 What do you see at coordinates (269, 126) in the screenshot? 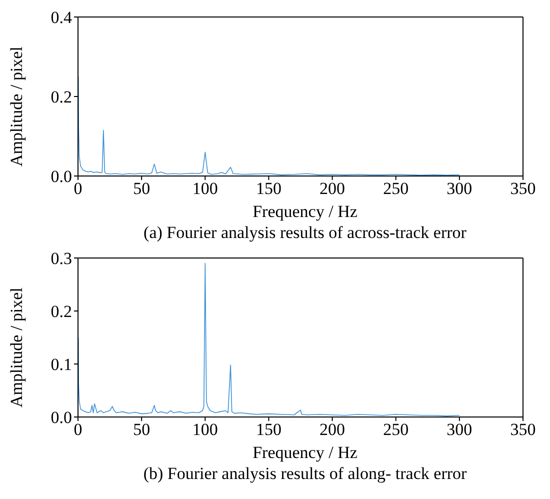
I see `line-series` at bounding box center [269, 126].